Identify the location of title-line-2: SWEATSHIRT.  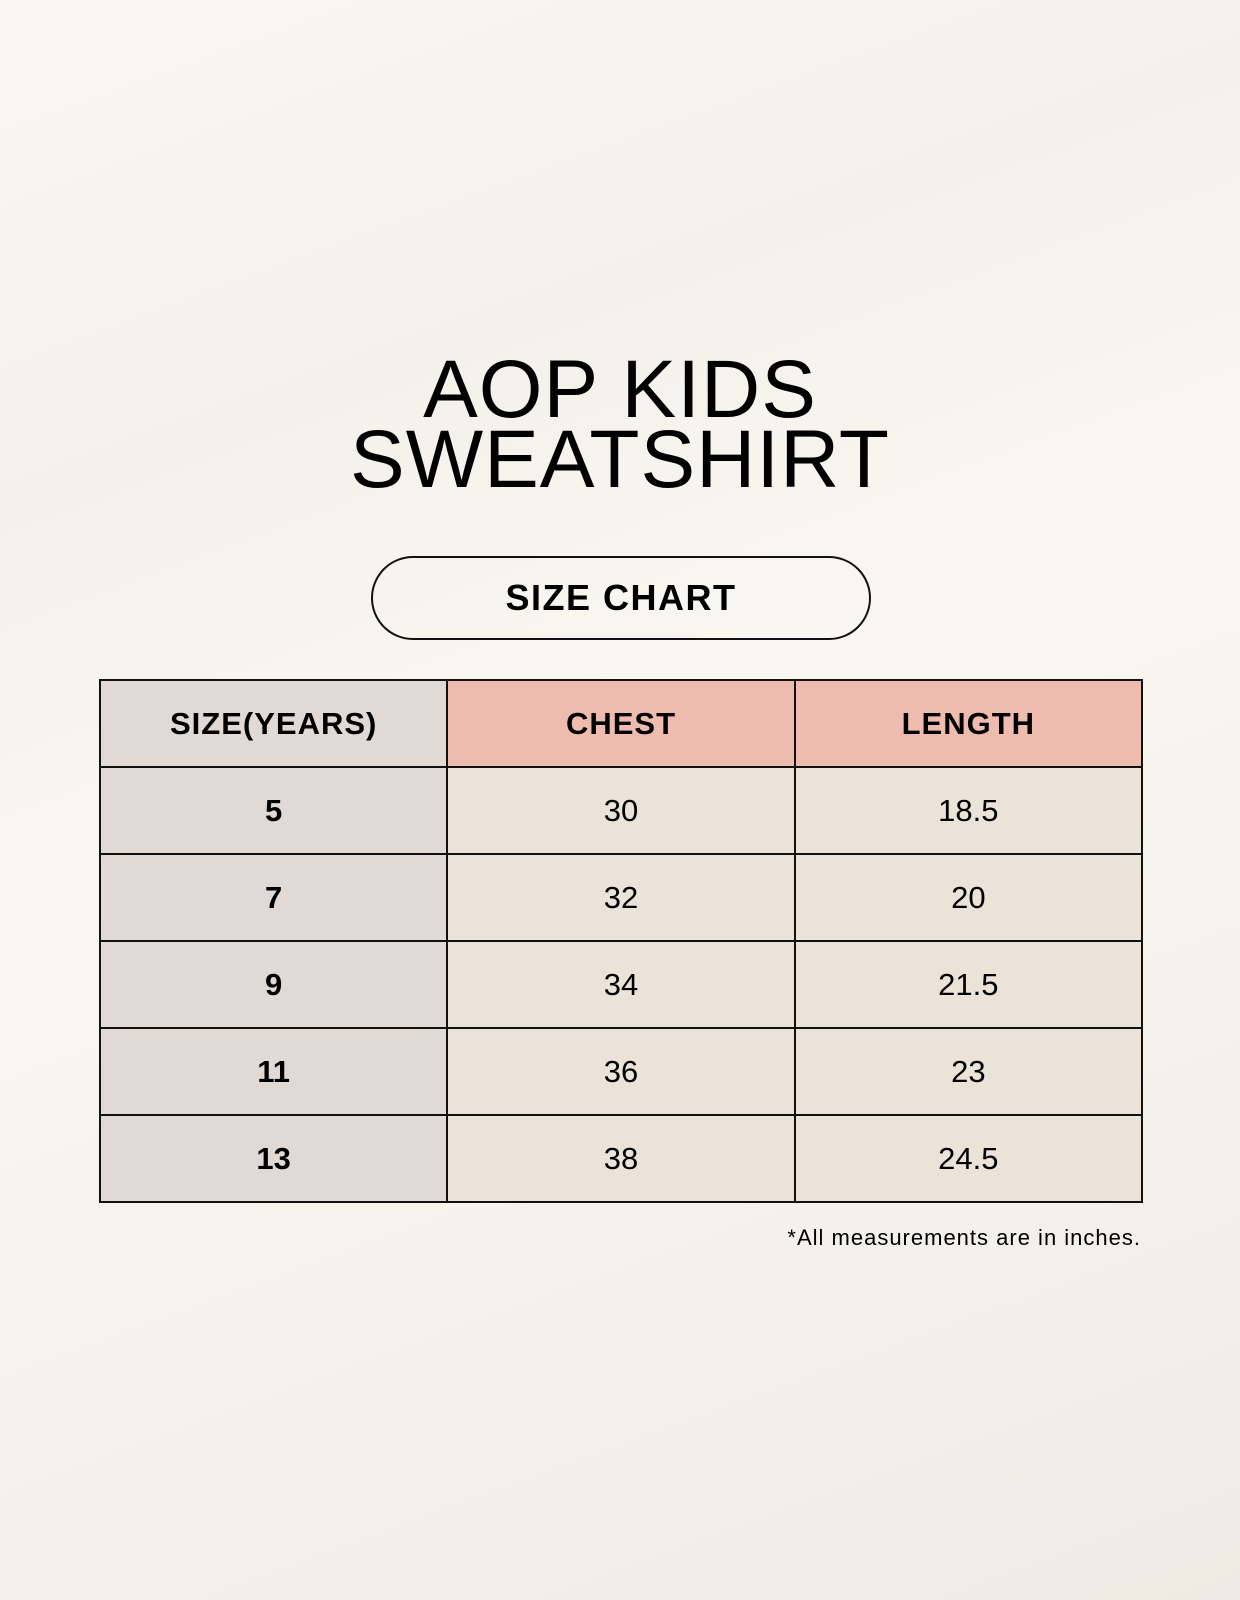
(620, 459).